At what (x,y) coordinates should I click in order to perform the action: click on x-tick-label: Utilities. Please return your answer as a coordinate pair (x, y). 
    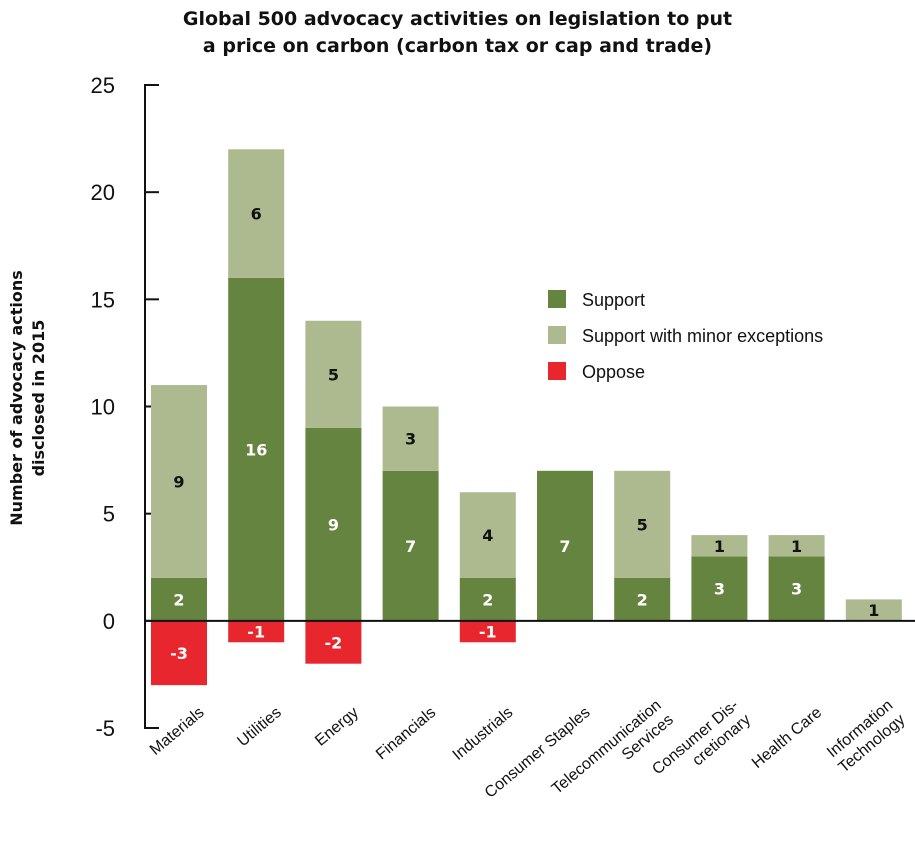
    Looking at the image, I should click on (259, 727).